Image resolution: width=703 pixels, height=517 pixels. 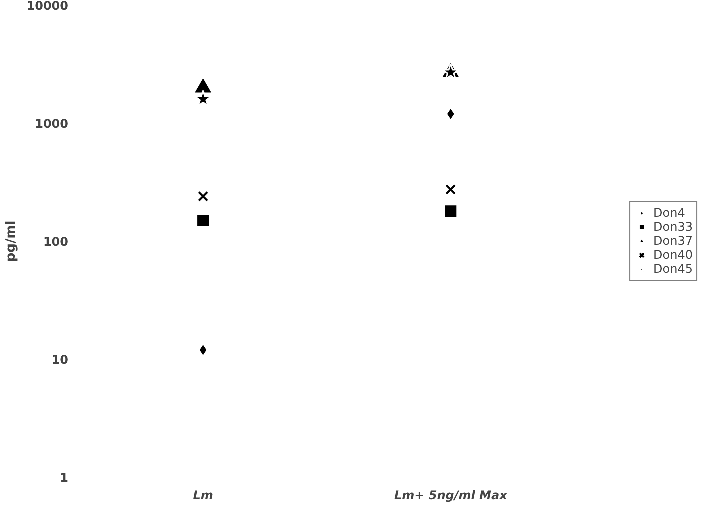 I want to click on y-tick-label: 10, so click(x=60, y=360).